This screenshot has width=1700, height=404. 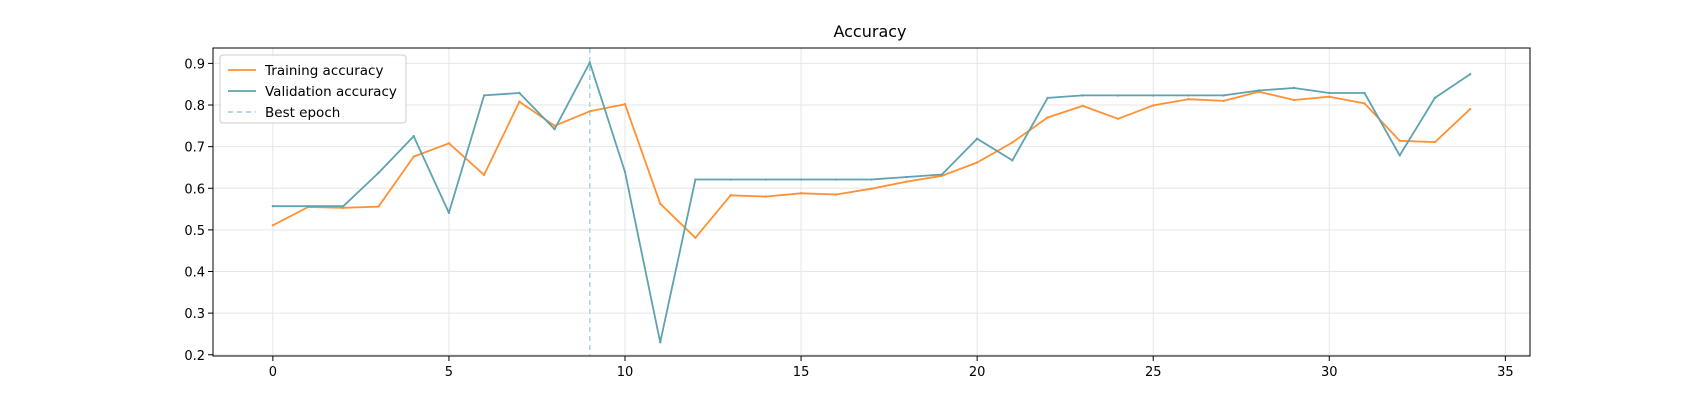 What do you see at coordinates (977, 372) in the screenshot?
I see `x-tick-label: 20` at bounding box center [977, 372].